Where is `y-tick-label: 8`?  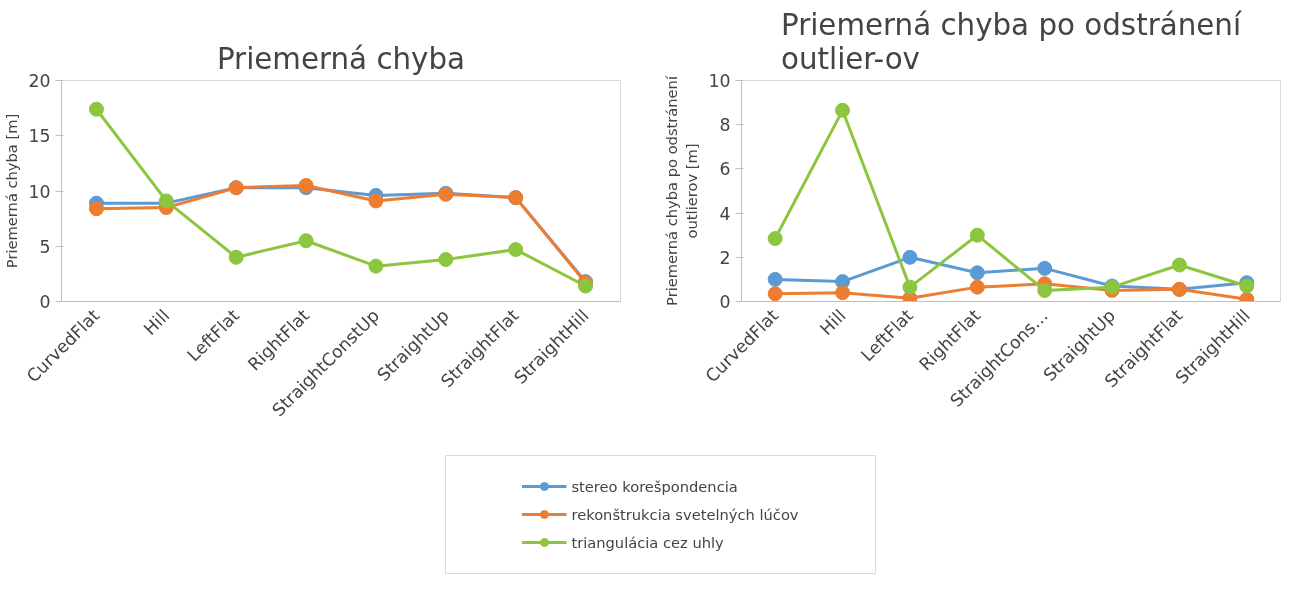 y-tick-label: 8 is located at coordinates (725, 125).